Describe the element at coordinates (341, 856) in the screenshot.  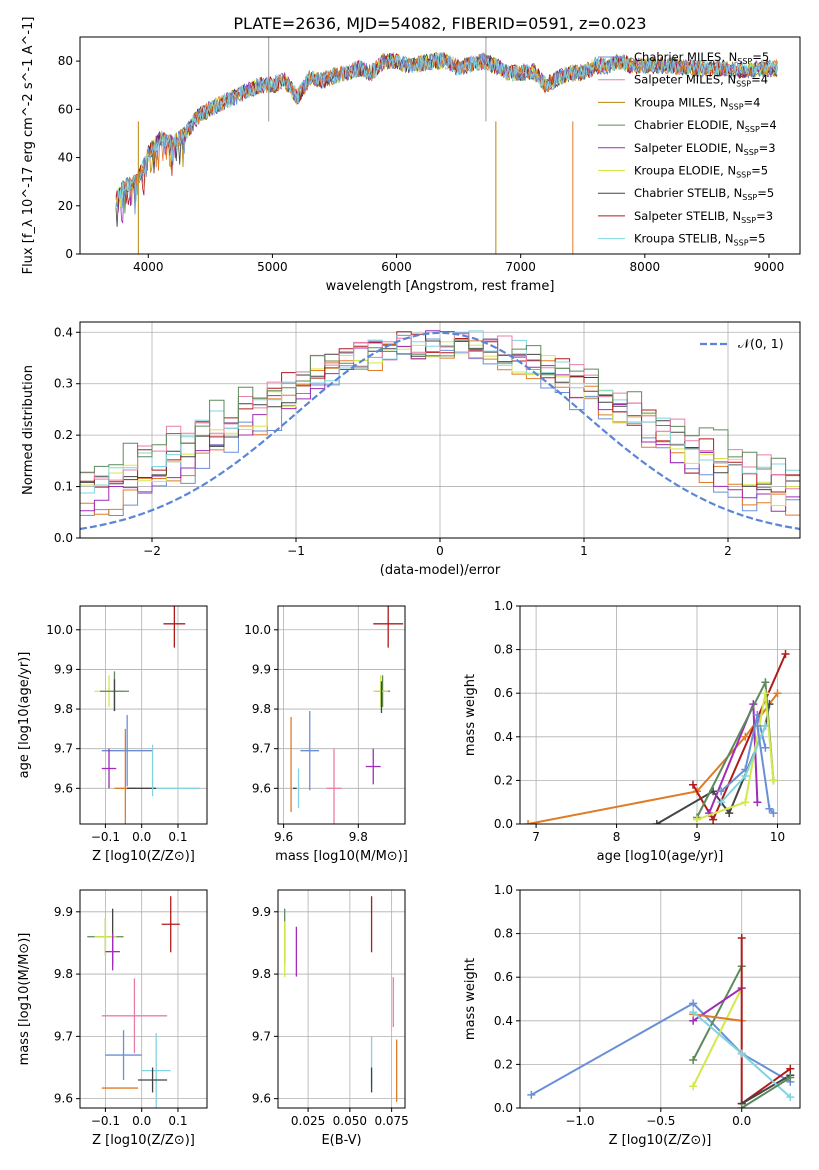
I see `x-axis-label: mass [log10(M/M⊙)]` at that location.